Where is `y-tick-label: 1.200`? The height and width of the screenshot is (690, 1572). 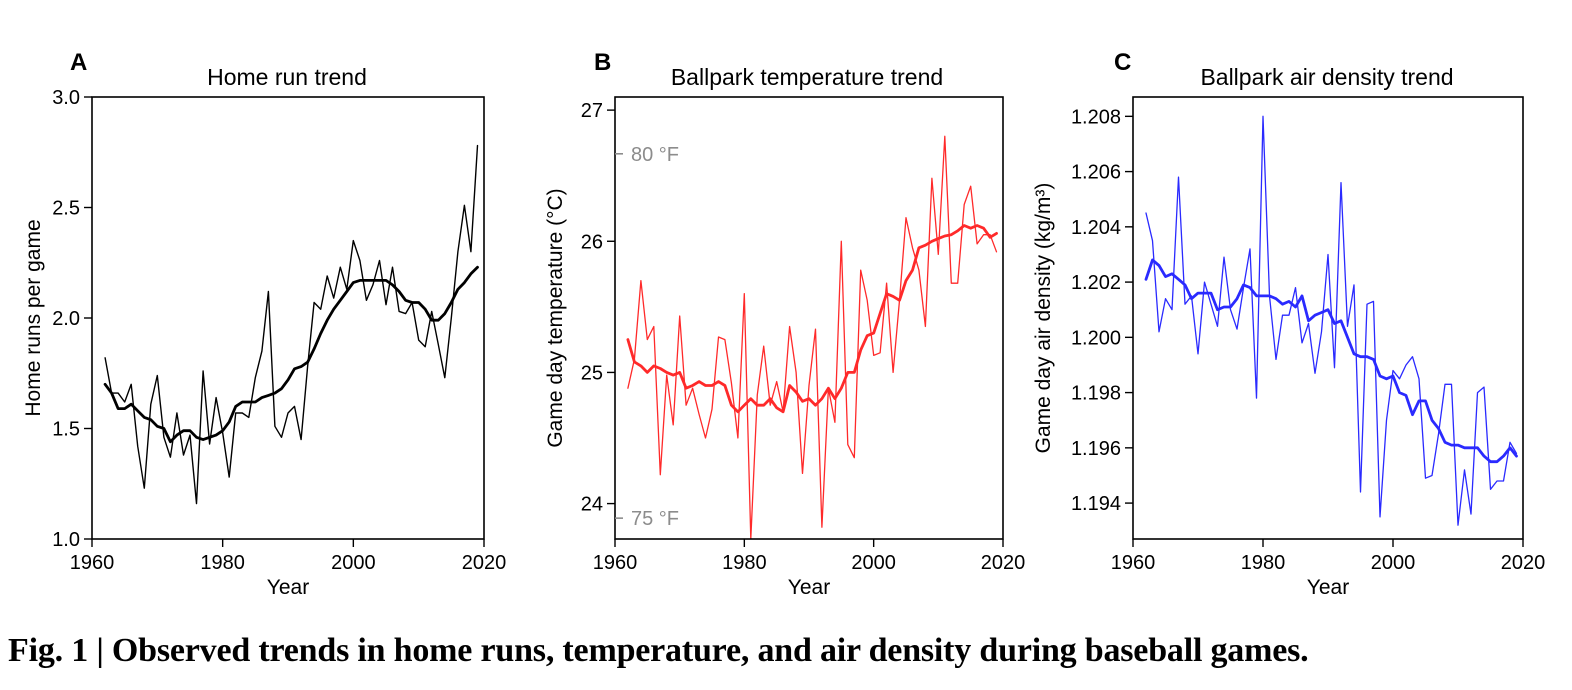 y-tick-label: 1.200 is located at coordinates (1096, 338).